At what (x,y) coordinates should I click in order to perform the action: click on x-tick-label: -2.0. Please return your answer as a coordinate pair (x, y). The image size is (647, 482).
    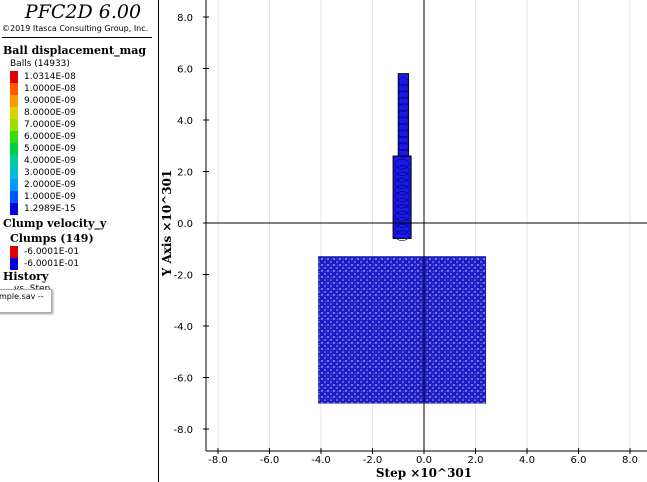
    Looking at the image, I should click on (373, 460).